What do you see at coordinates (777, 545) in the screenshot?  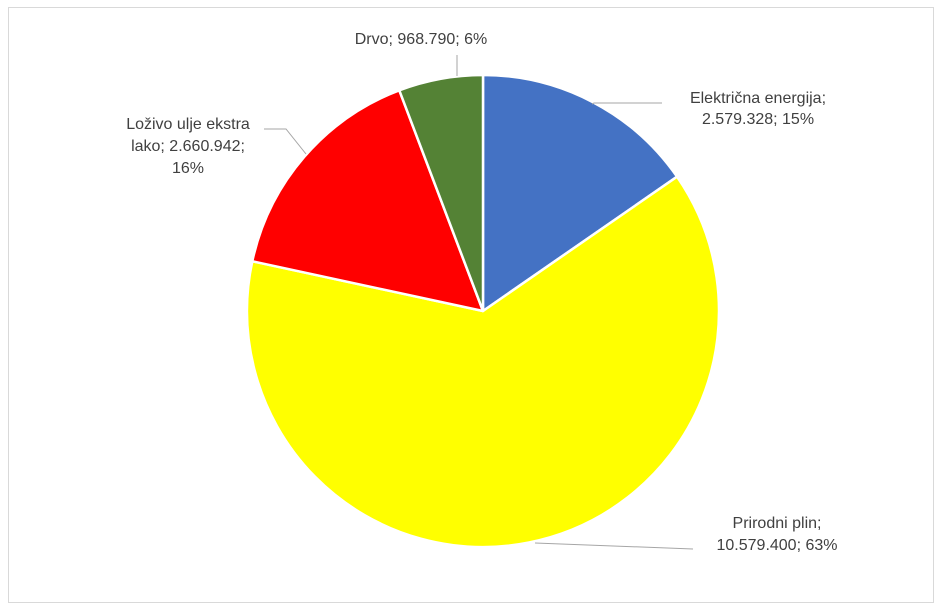 I see `data-label-line: 10.579.400; 63%` at bounding box center [777, 545].